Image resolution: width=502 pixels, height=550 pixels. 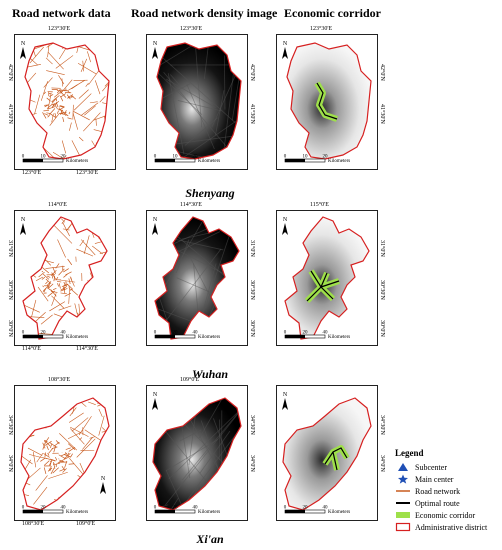 What do you see at coordinates (10, 248) in the screenshot?
I see `lat-tick-label: 31°0'N` at bounding box center [10, 248].